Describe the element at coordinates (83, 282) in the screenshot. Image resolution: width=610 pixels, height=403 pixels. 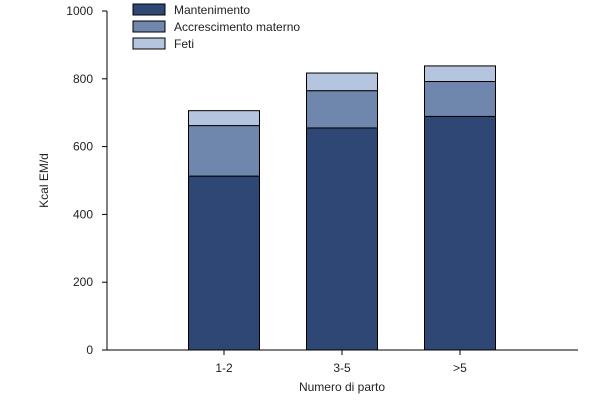
I see `y-tick-label: 200` at that location.